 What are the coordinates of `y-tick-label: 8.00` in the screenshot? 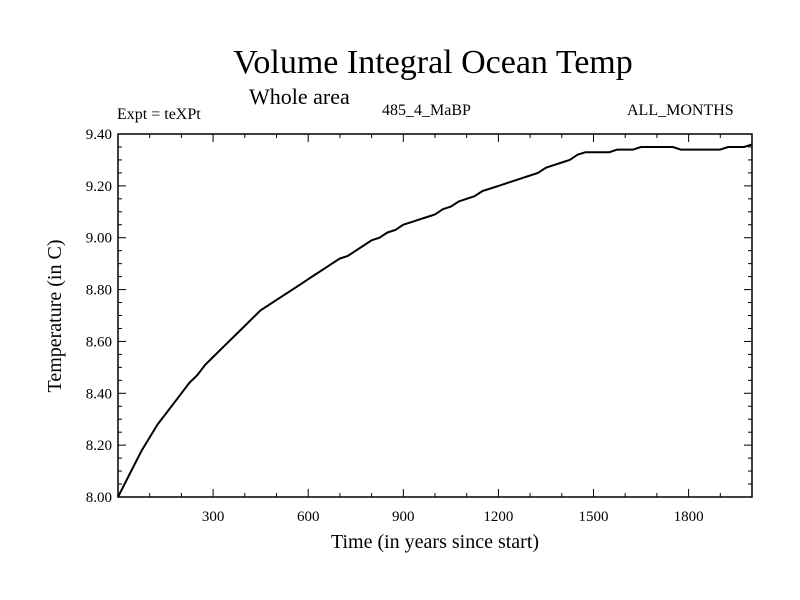 It's located at (99, 498).